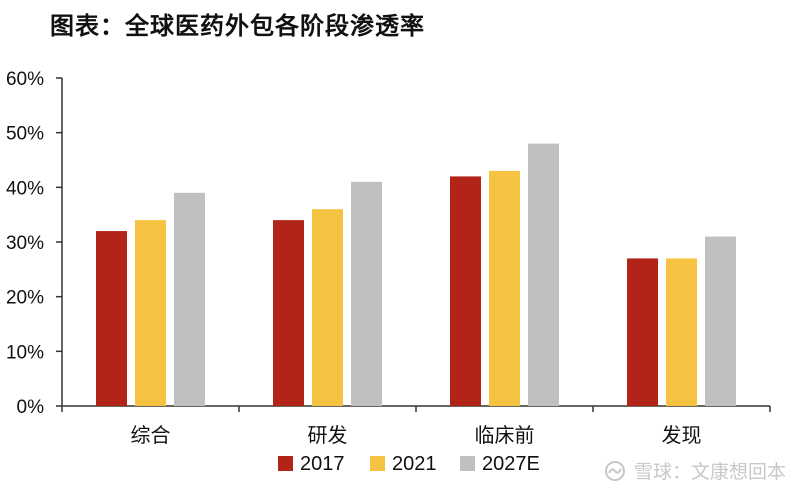 The image size is (800, 496). I want to click on chart-legend: 2017 2021 2027E, so click(409, 464).